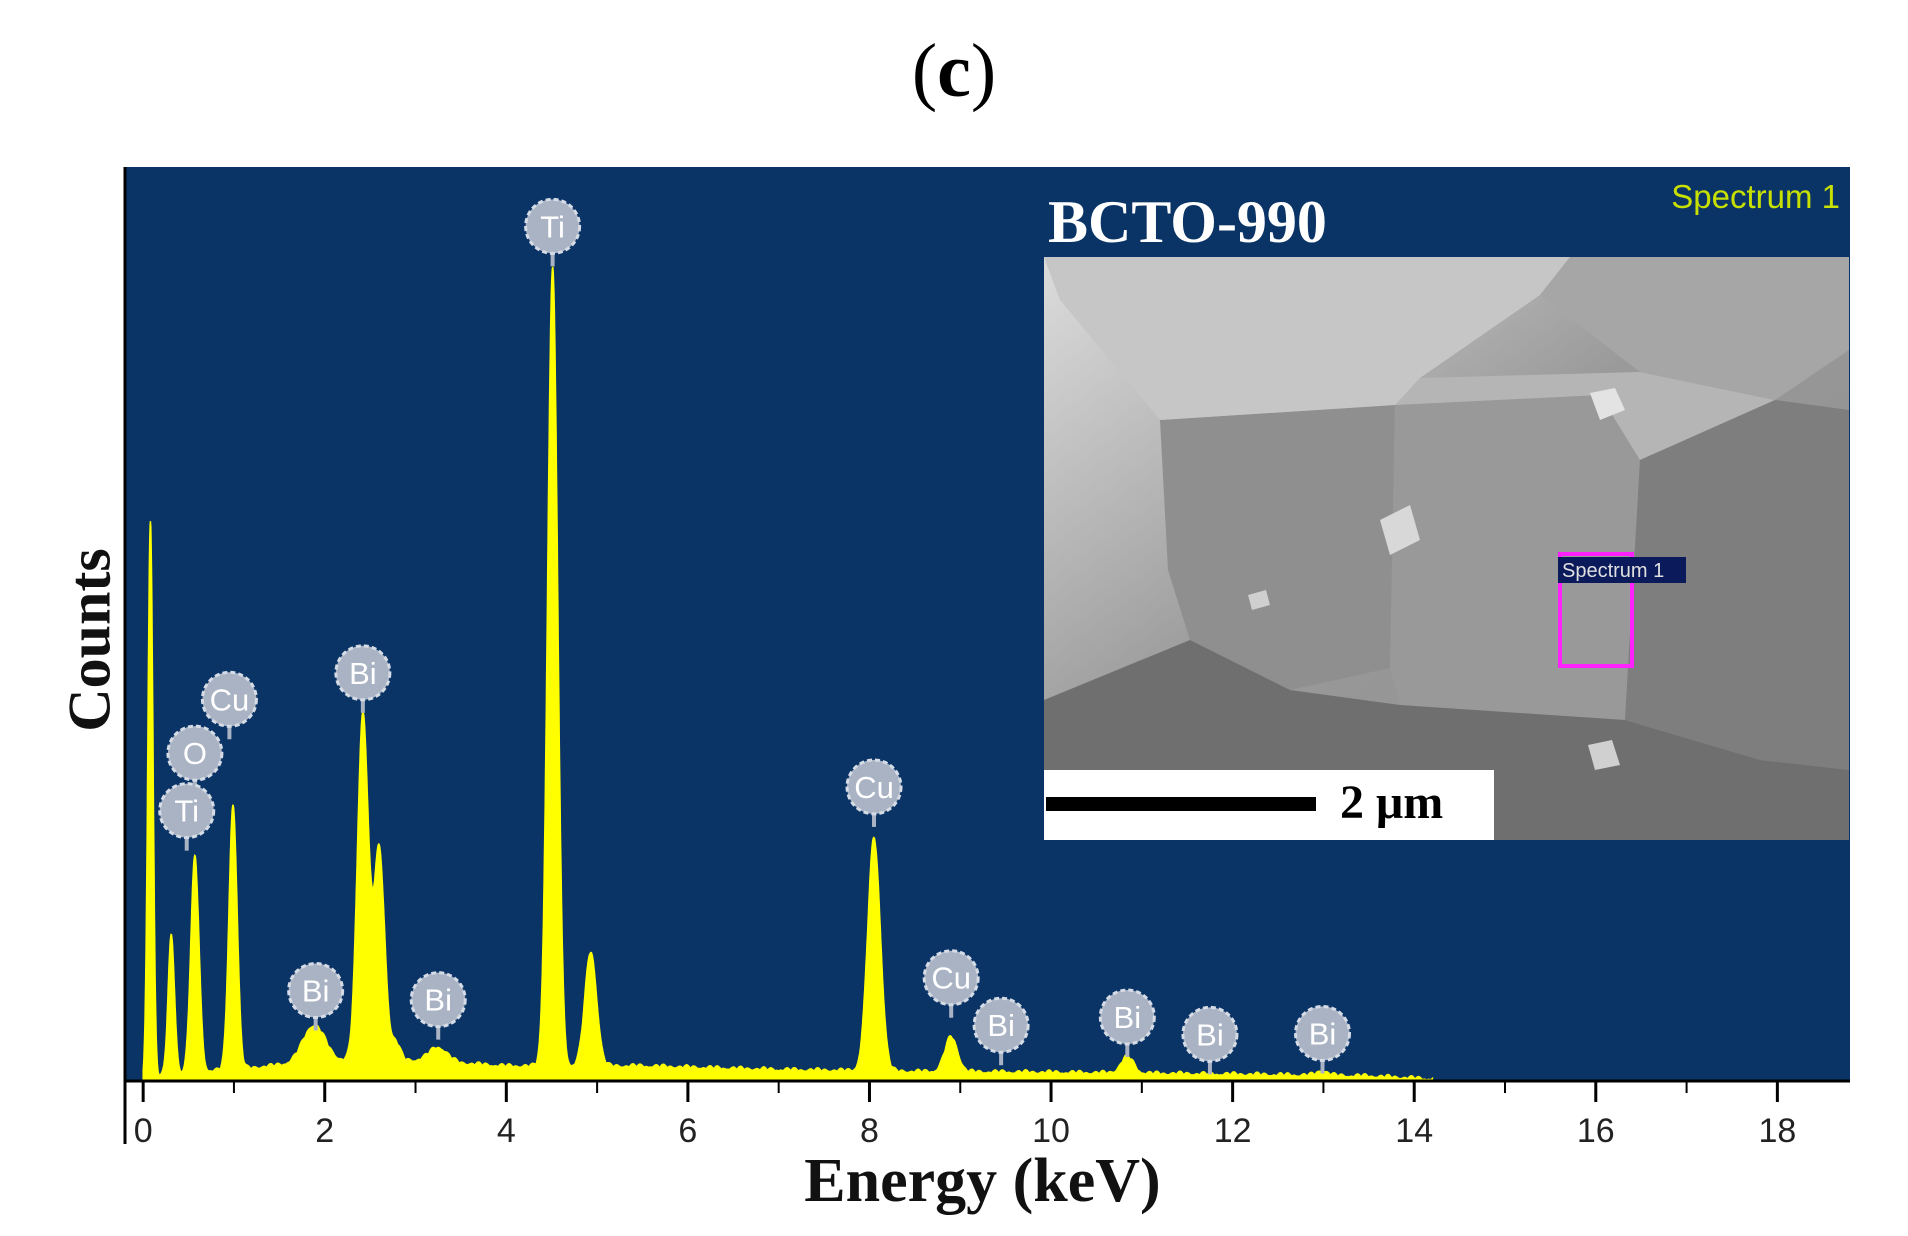  What do you see at coordinates (1391, 802) in the screenshot?
I see `scale-bar-label: 2 μm` at bounding box center [1391, 802].